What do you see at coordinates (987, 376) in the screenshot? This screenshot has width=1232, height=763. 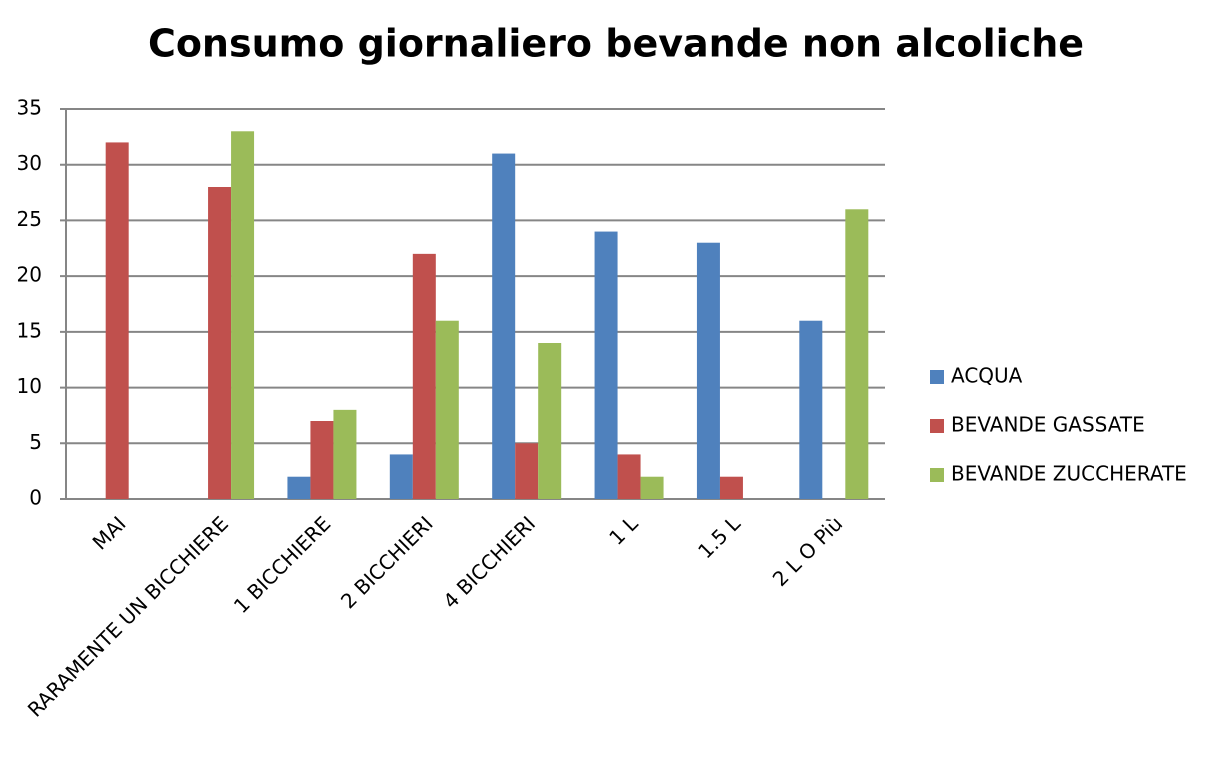 I see `legend-label: ACQUA` at bounding box center [987, 376].